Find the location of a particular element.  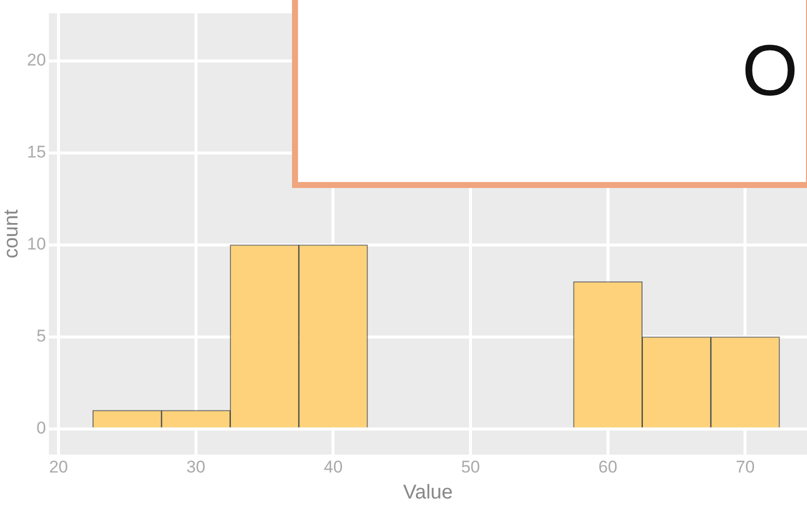

x-tick-label: 40 is located at coordinates (333, 466).